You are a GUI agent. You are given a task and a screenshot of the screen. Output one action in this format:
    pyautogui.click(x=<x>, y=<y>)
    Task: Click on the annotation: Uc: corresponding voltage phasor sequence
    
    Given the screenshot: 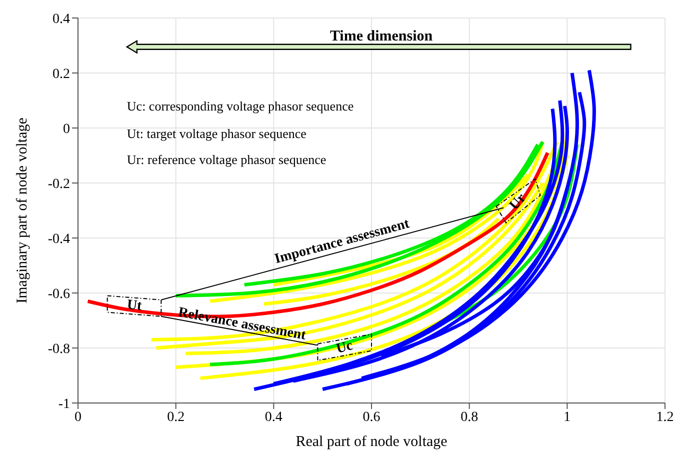 What is the action you would take?
    pyautogui.click(x=240, y=106)
    